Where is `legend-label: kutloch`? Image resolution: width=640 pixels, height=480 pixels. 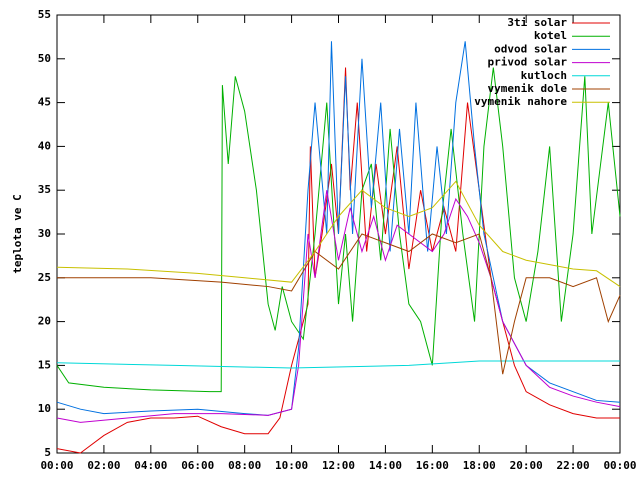
legend-label: kutloch is located at coordinates (544, 75).